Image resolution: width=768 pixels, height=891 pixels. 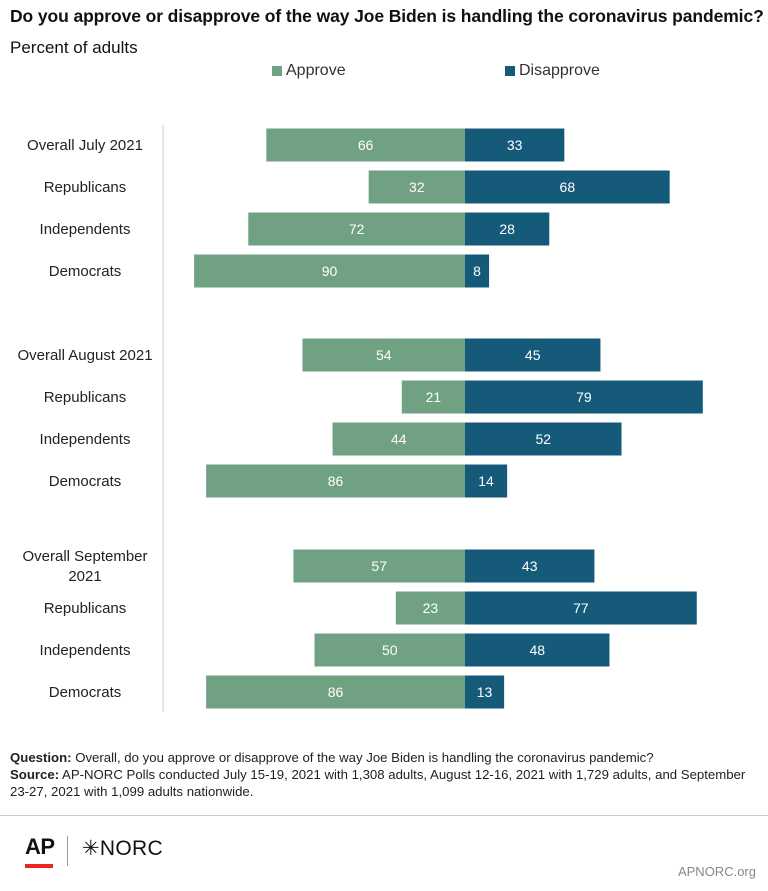 What do you see at coordinates (122, 848) in the screenshot?
I see `norc-logo: ✳NORC` at bounding box center [122, 848].